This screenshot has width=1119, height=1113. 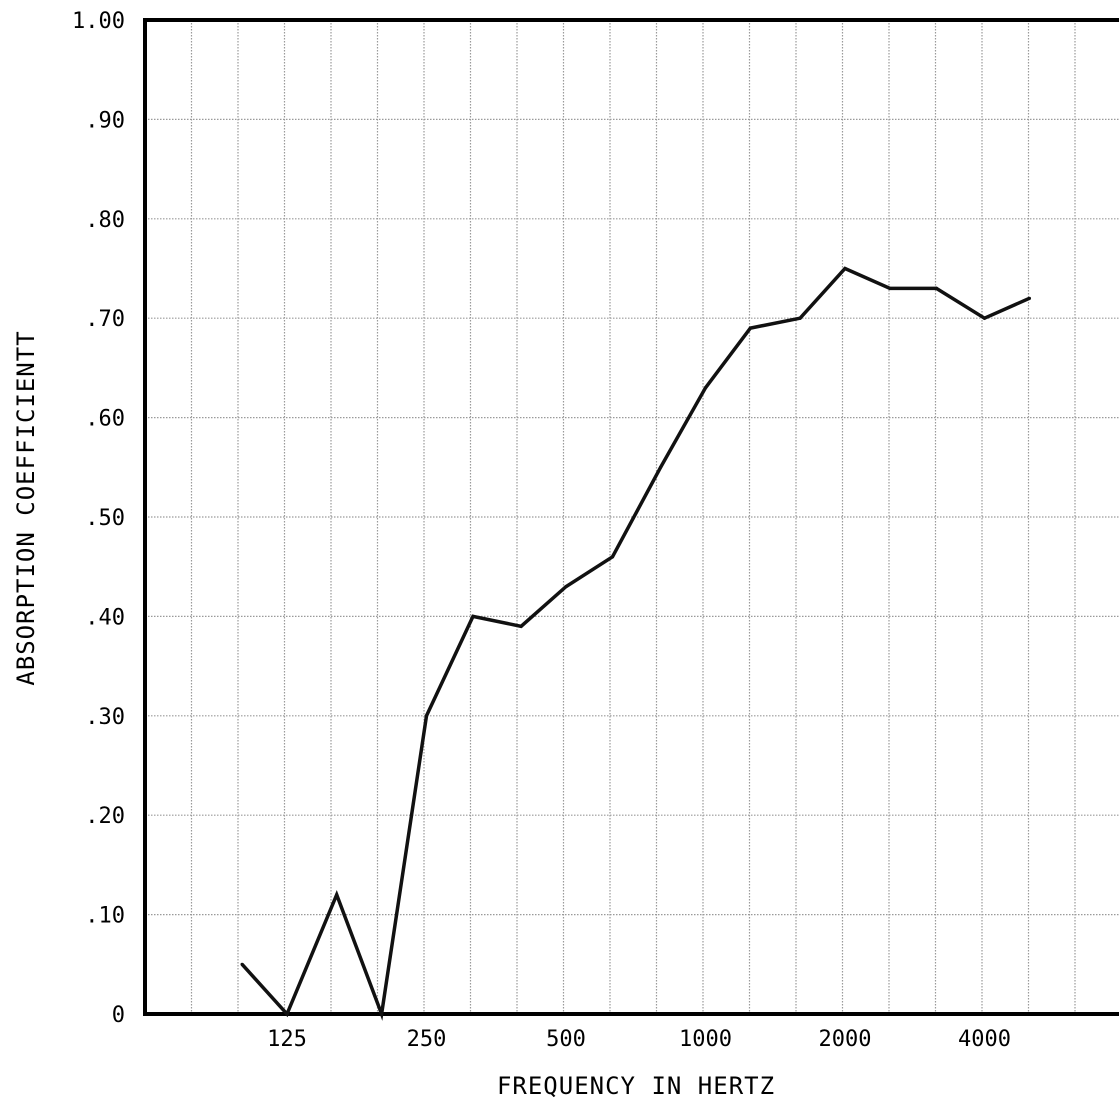 What do you see at coordinates (636, 1086) in the screenshot?
I see `x-axis-title: FREQUENCY IN HERTZ` at bounding box center [636, 1086].